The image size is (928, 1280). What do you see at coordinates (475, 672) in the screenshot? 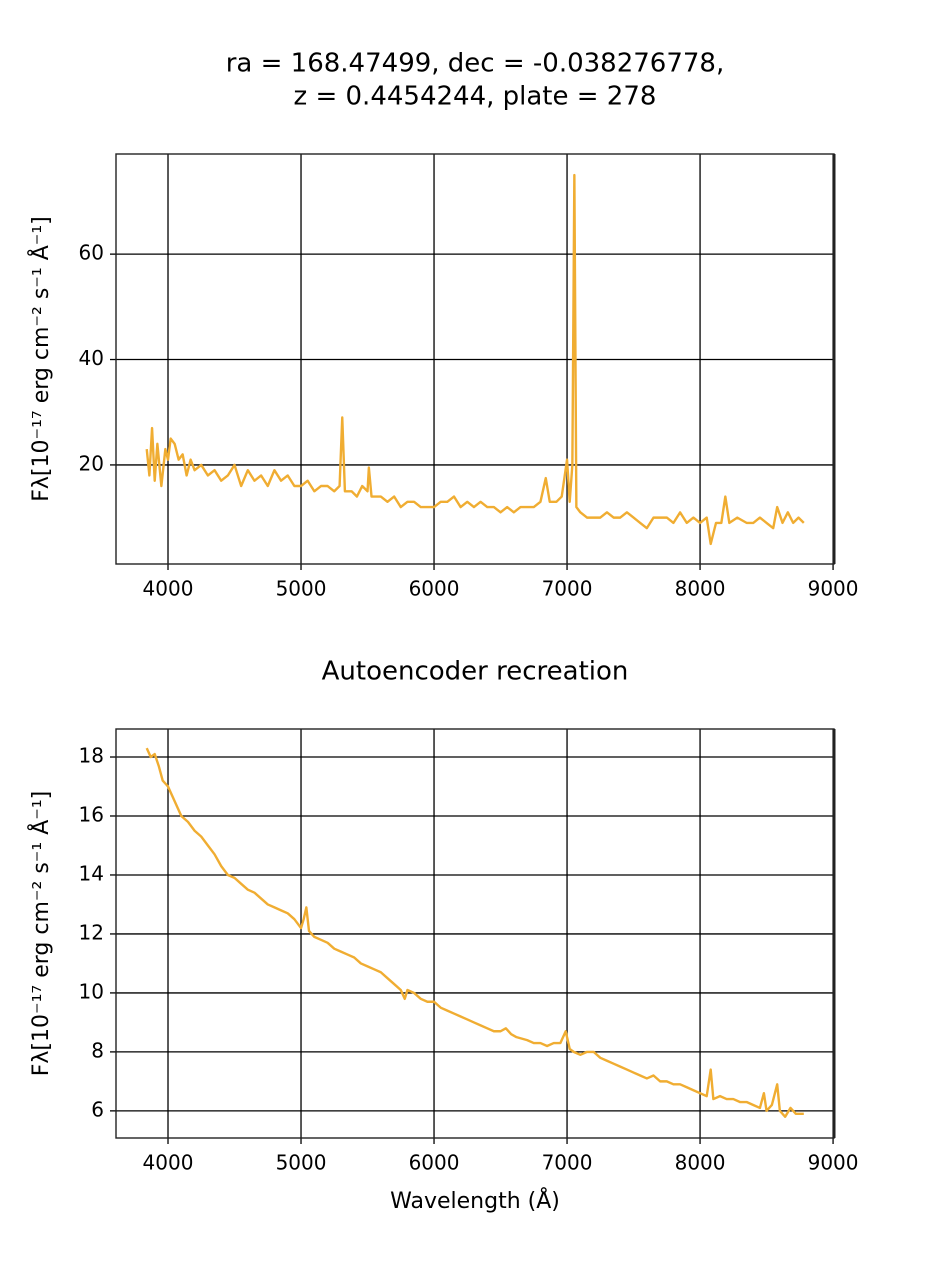
I see `chart-title: Autoencoder recreation` at bounding box center [475, 672].